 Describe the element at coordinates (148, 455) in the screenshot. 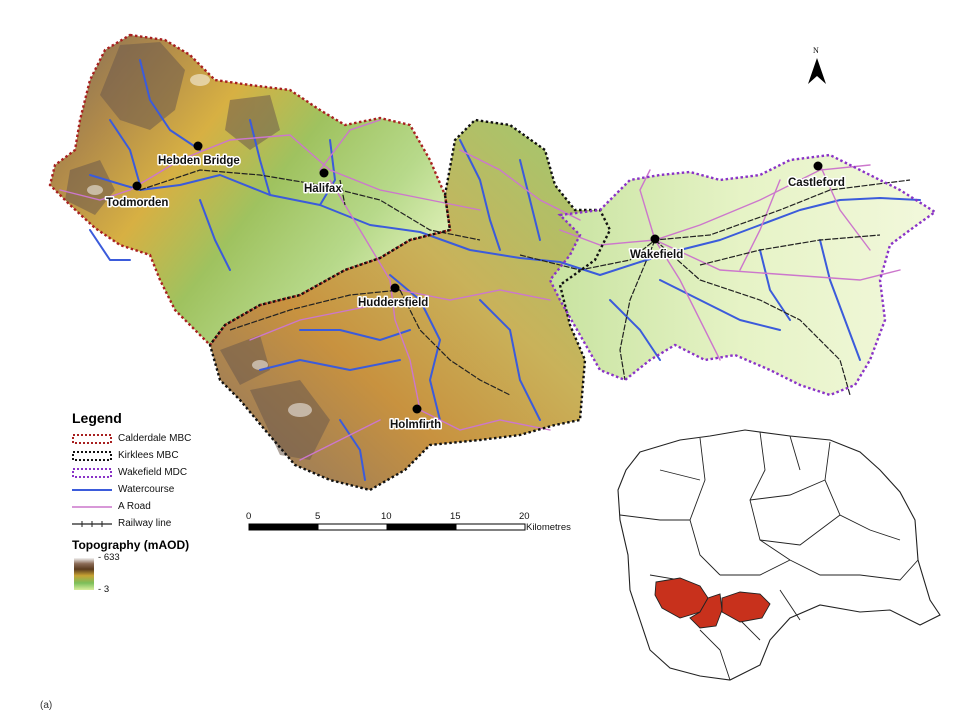

I see `legend-label: Kirklees MBC` at that location.